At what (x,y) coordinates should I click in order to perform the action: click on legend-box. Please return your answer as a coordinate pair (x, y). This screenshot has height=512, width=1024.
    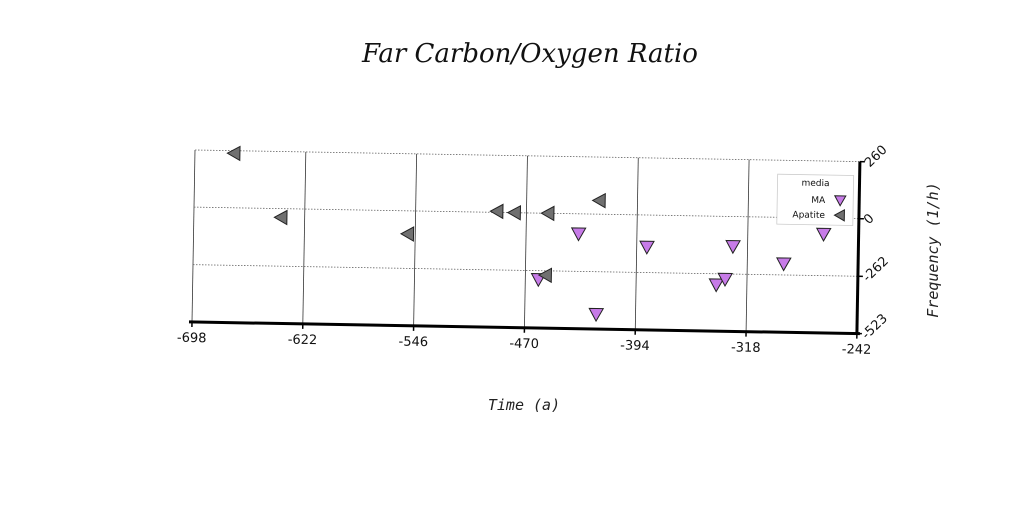
    Looking at the image, I should click on (815, 199).